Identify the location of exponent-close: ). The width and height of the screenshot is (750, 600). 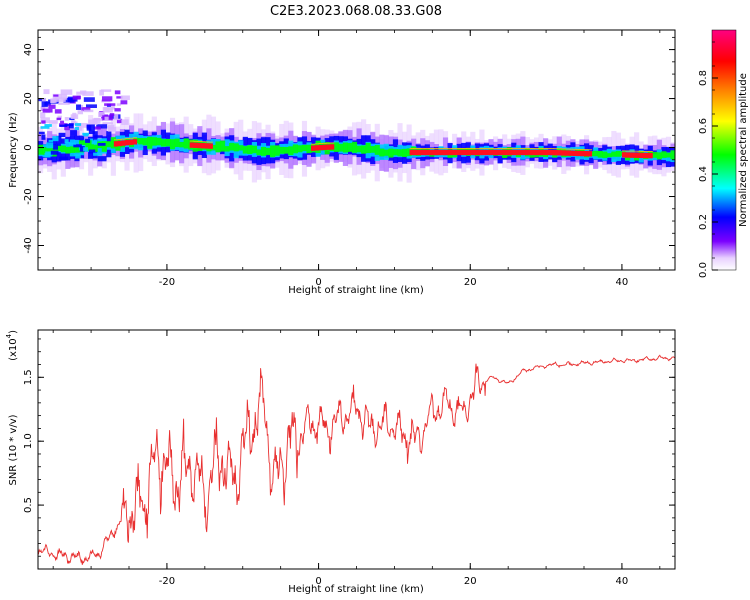
(13, 332).